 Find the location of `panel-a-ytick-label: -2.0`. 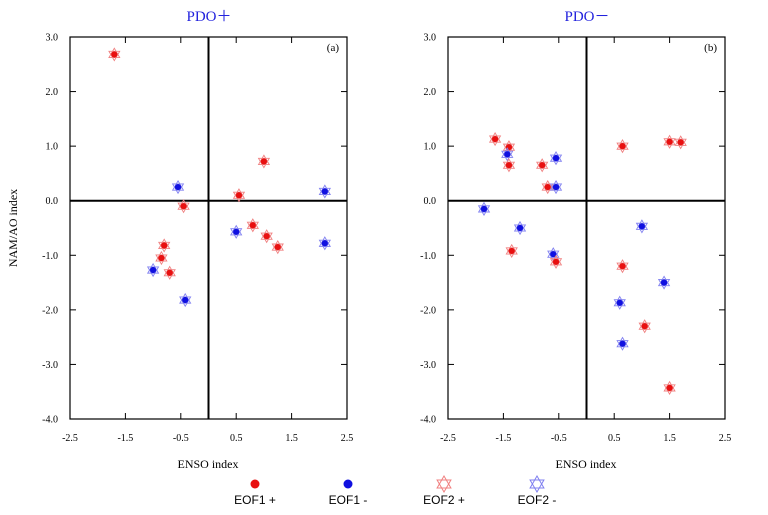

panel-a-ytick-label: -2.0 is located at coordinates (50, 310).